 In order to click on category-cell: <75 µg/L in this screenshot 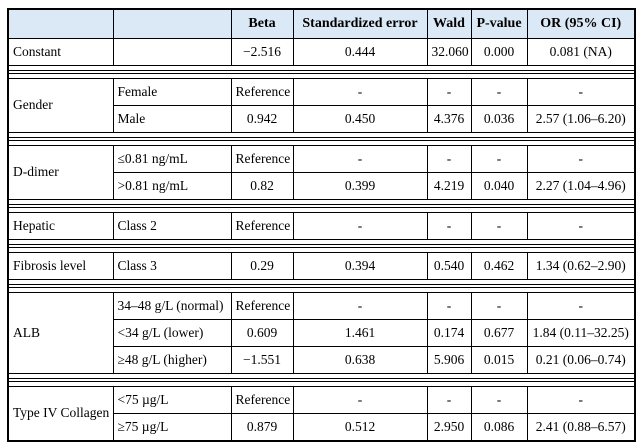, I will do `click(172, 400)`.